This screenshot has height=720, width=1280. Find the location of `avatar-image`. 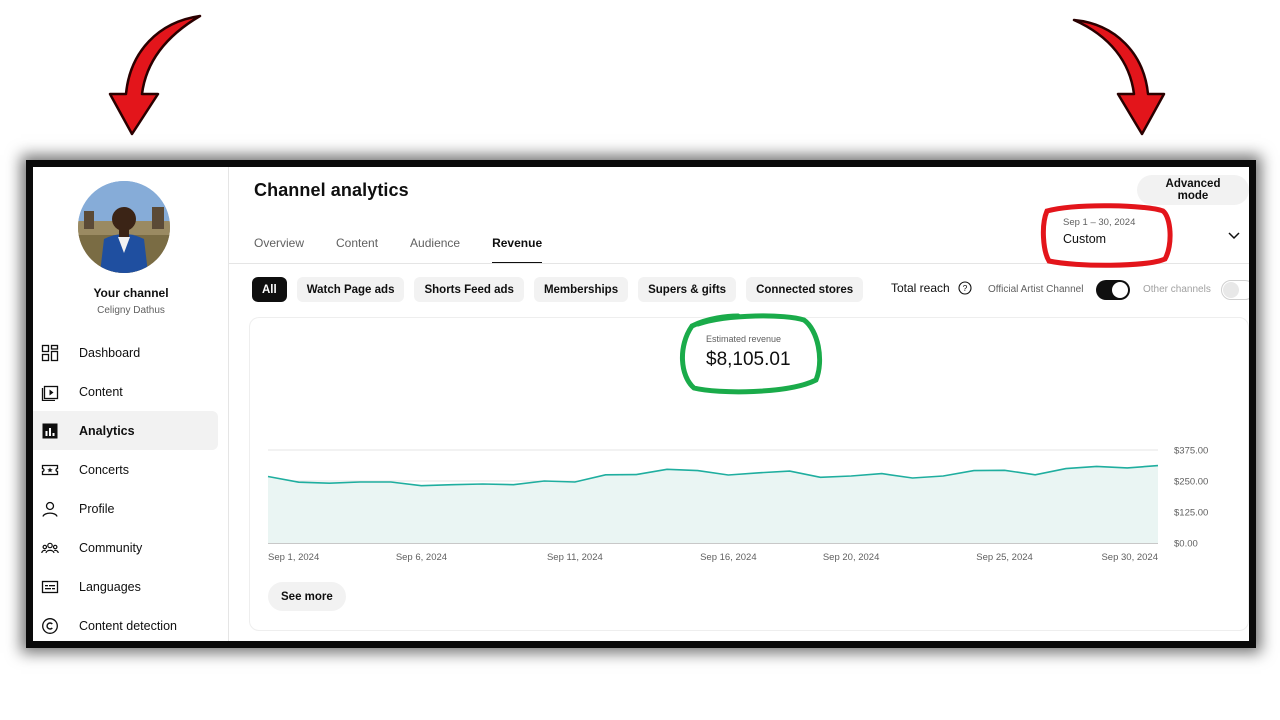

avatar-image is located at coordinates (124, 227).